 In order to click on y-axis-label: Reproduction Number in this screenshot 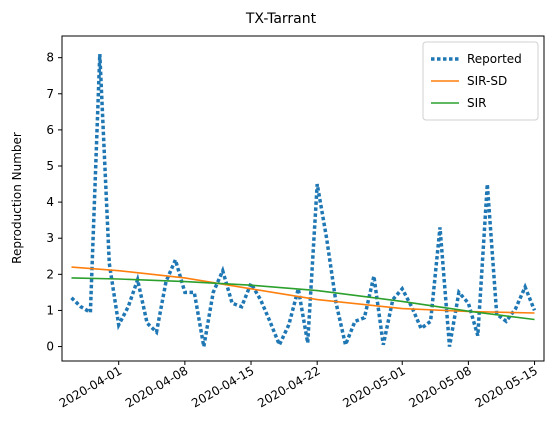, I will do `click(17, 198)`.